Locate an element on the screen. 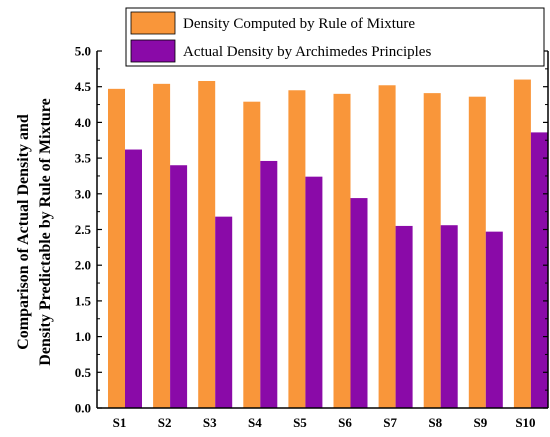 This screenshot has height=437, width=550. y-tick-label: 4.0 is located at coordinates (83, 122).